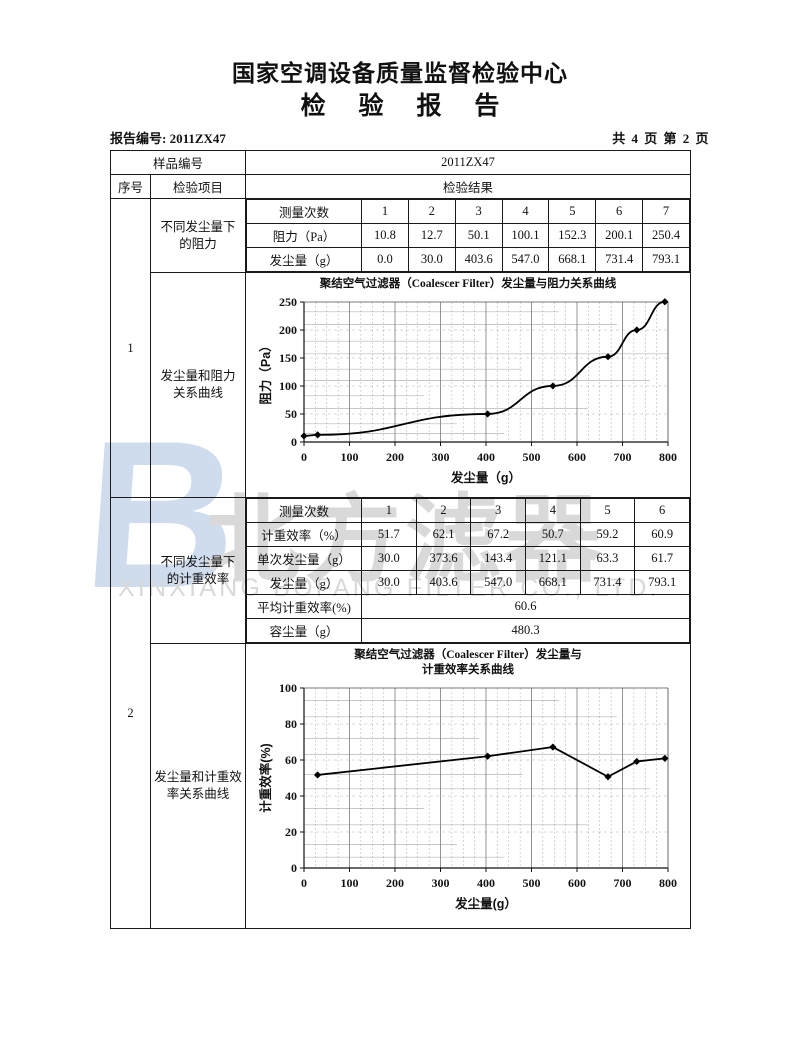  I want to click on subtable-cell: 59.2, so click(607, 534).